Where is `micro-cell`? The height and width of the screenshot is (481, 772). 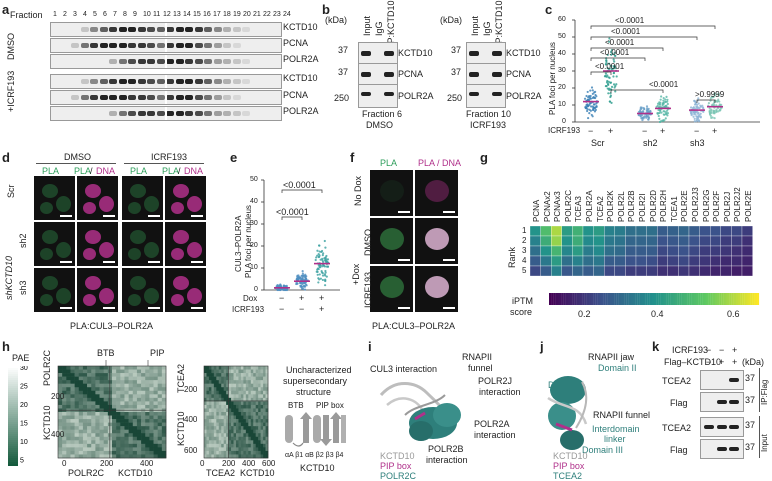
micro-cell is located at coordinates (142, 198).